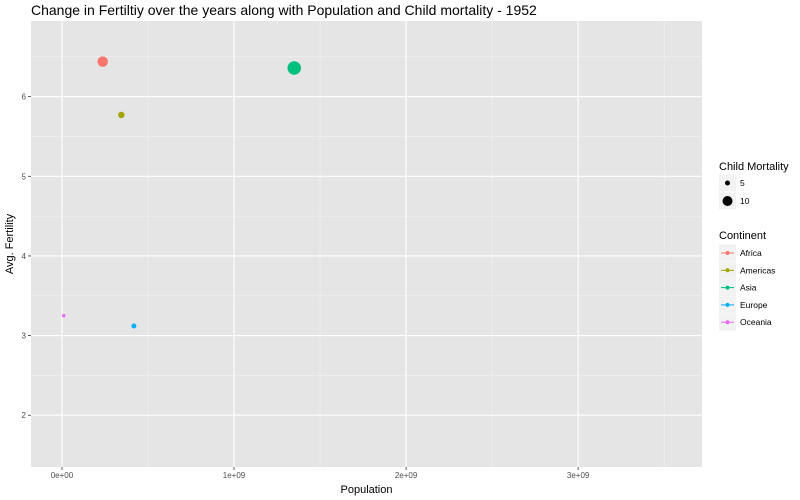 The width and height of the screenshot is (800, 500). Describe the element at coordinates (578, 475) in the screenshot. I see `x-tick-label: 3e+09` at that location.